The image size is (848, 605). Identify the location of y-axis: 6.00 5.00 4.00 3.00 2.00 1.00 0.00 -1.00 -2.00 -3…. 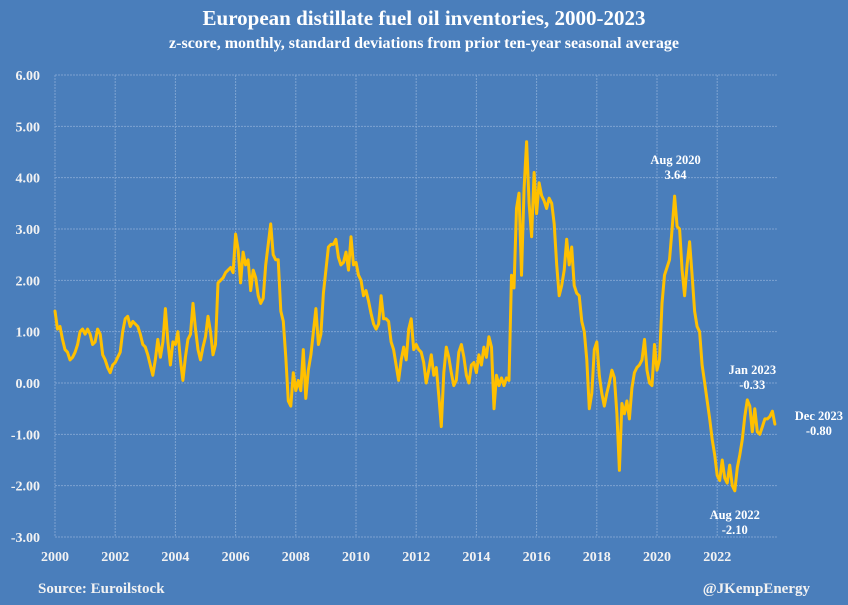
(25, 307).